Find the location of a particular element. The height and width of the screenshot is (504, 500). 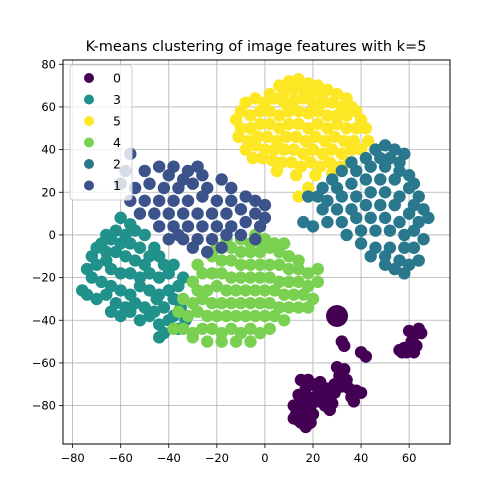

legend-label-0: 0 is located at coordinates (117, 78).